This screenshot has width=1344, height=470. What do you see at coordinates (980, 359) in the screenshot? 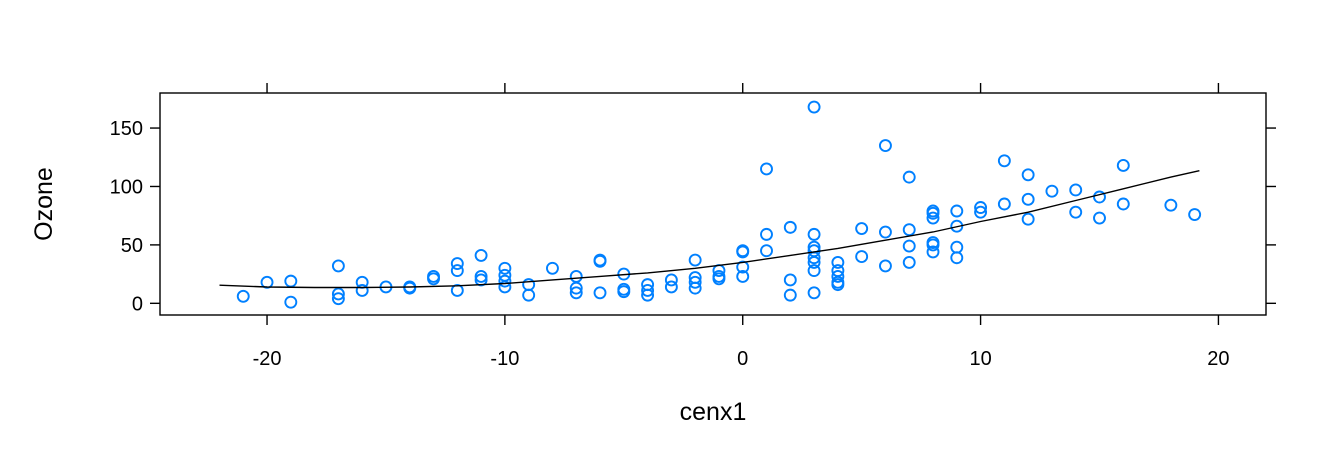
I see `x-tick-label: 10` at bounding box center [980, 359].